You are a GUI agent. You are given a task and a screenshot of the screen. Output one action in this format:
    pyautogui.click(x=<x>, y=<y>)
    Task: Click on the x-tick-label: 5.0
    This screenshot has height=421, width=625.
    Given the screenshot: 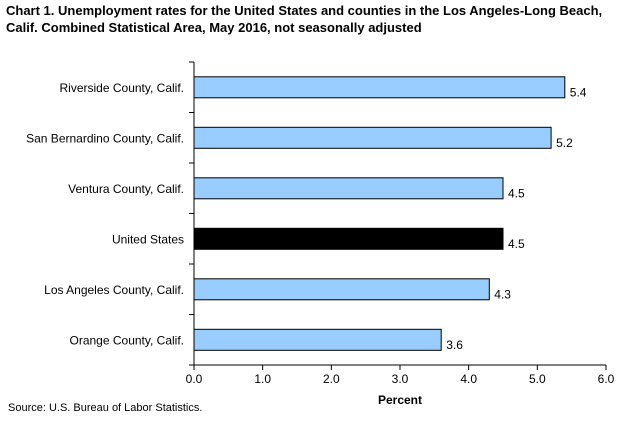 What is the action you would take?
    pyautogui.click(x=537, y=379)
    